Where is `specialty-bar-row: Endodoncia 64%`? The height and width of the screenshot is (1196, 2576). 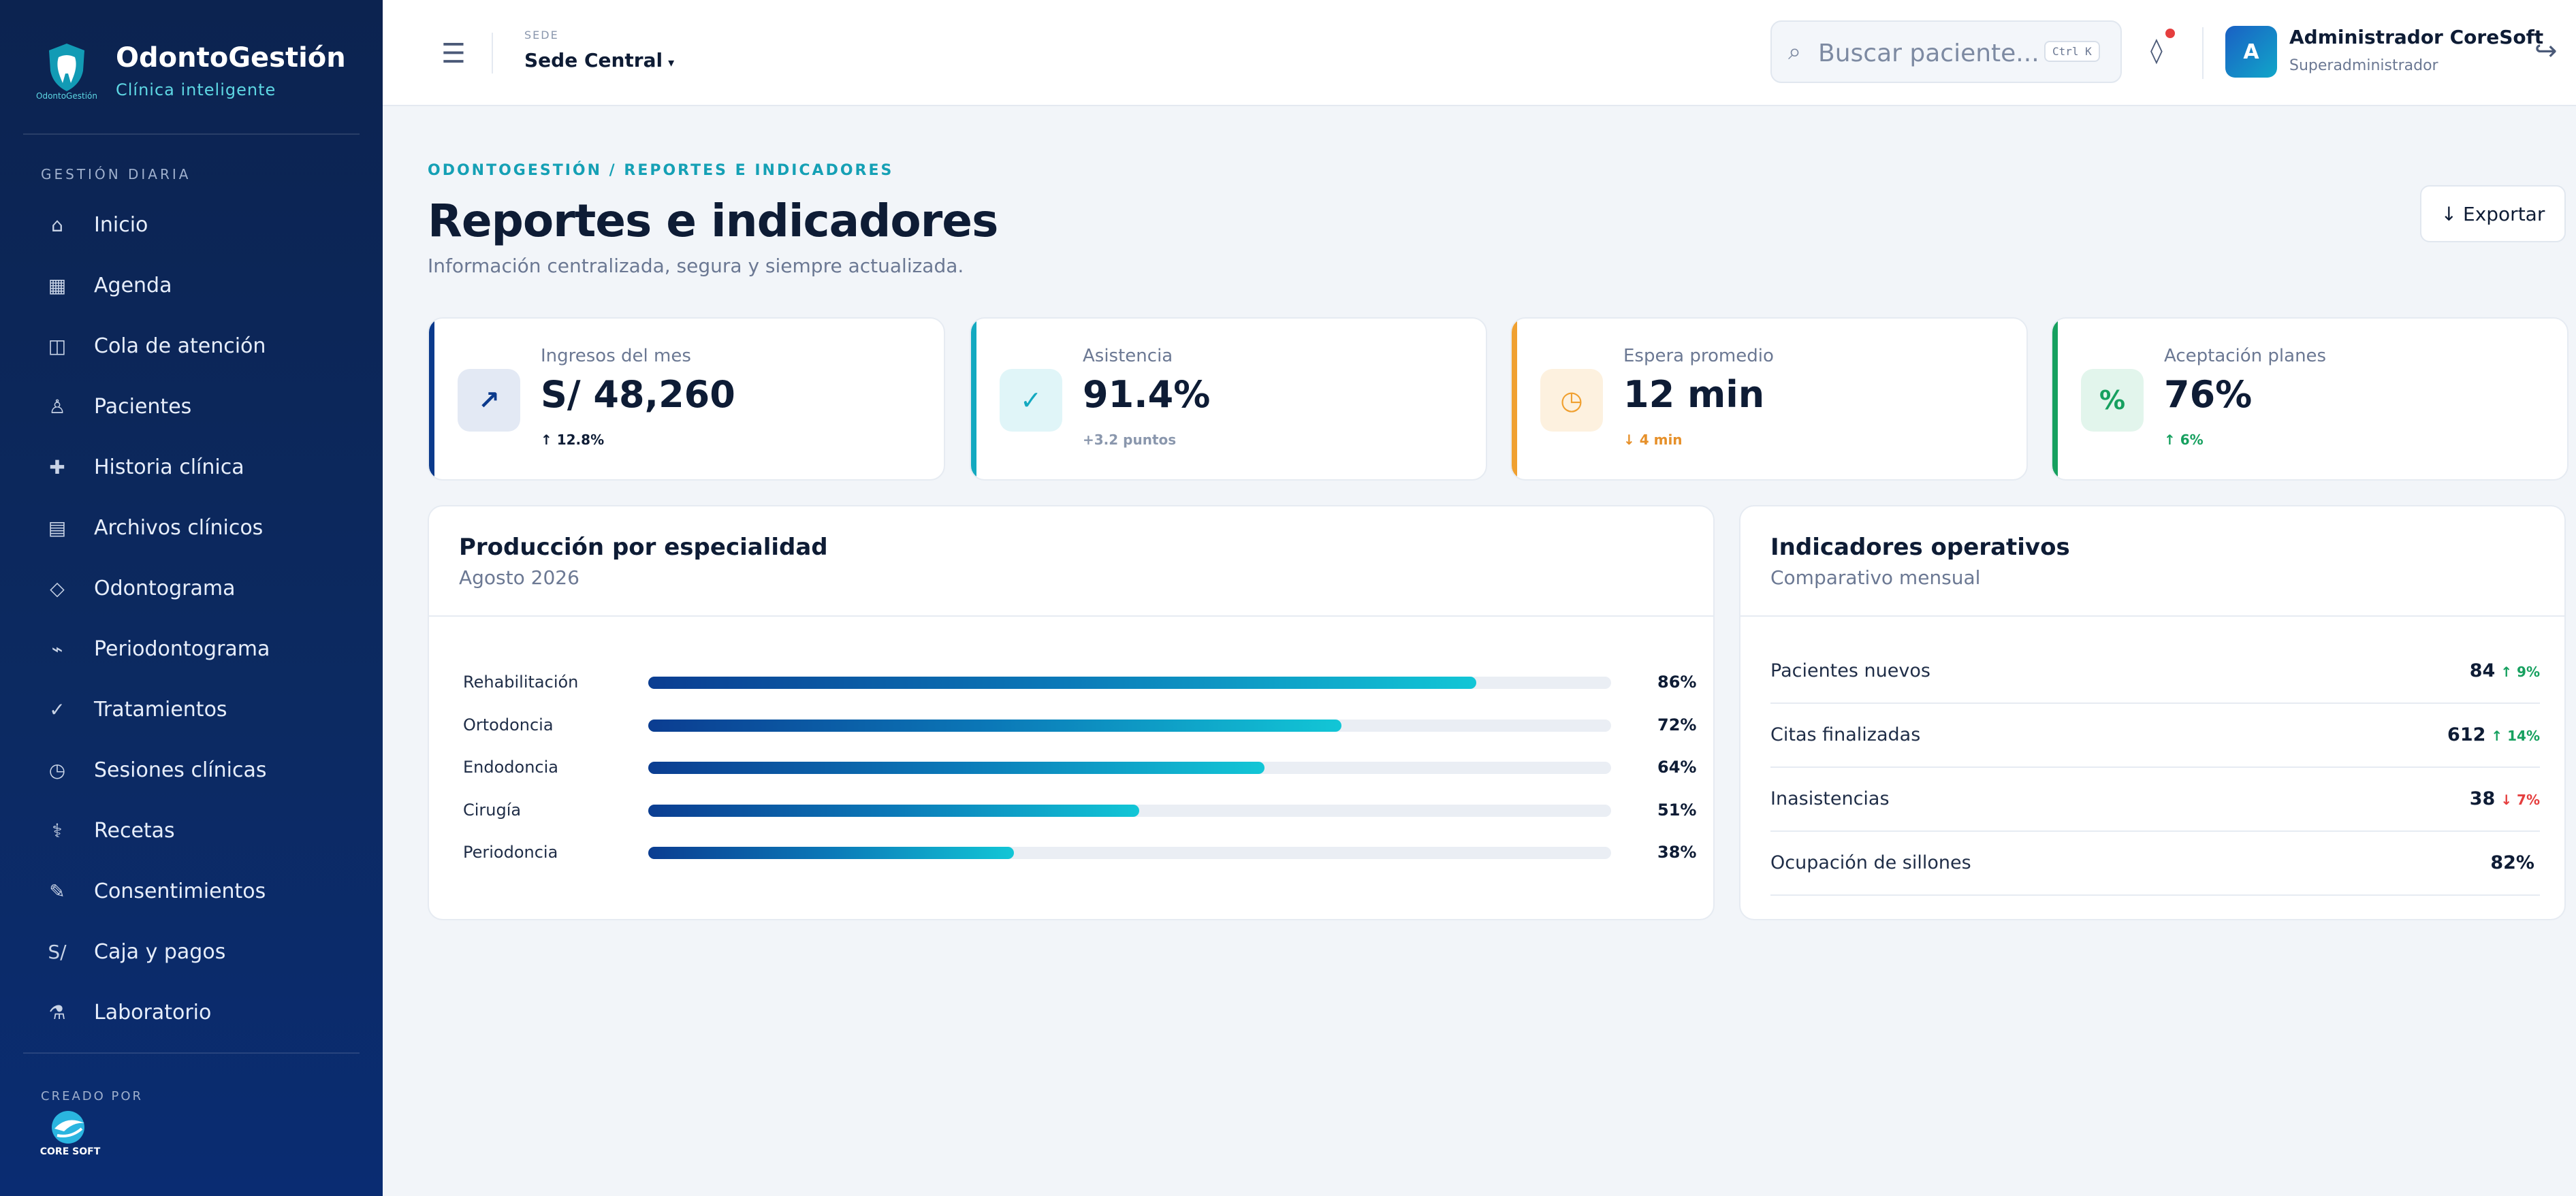 specialty-bar-row: Endodoncia 64% is located at coordinates (1079, 767).